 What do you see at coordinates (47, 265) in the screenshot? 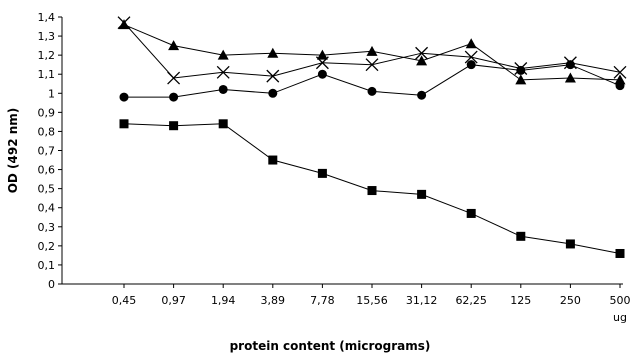
I see `y-tick-label: 0,1` at bounding box center [47, 265].